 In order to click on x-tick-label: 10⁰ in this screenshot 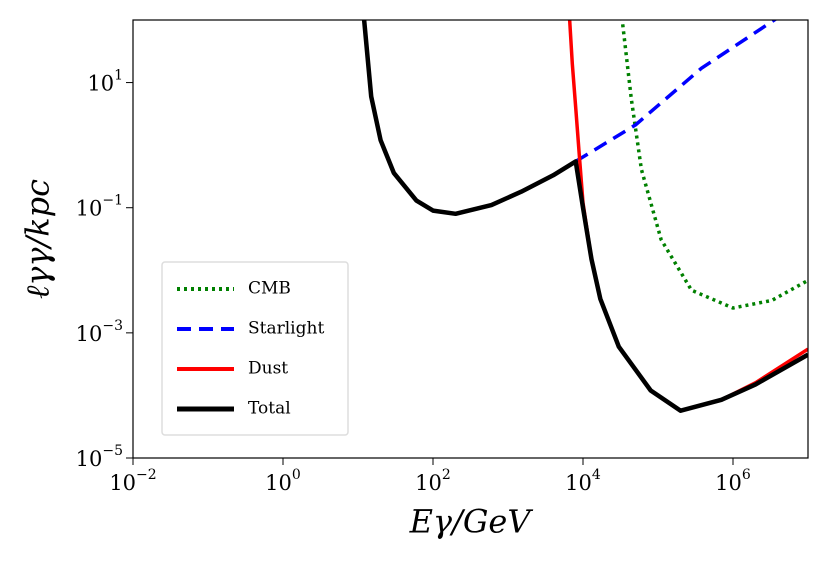, I will do `click(283, 481)`.